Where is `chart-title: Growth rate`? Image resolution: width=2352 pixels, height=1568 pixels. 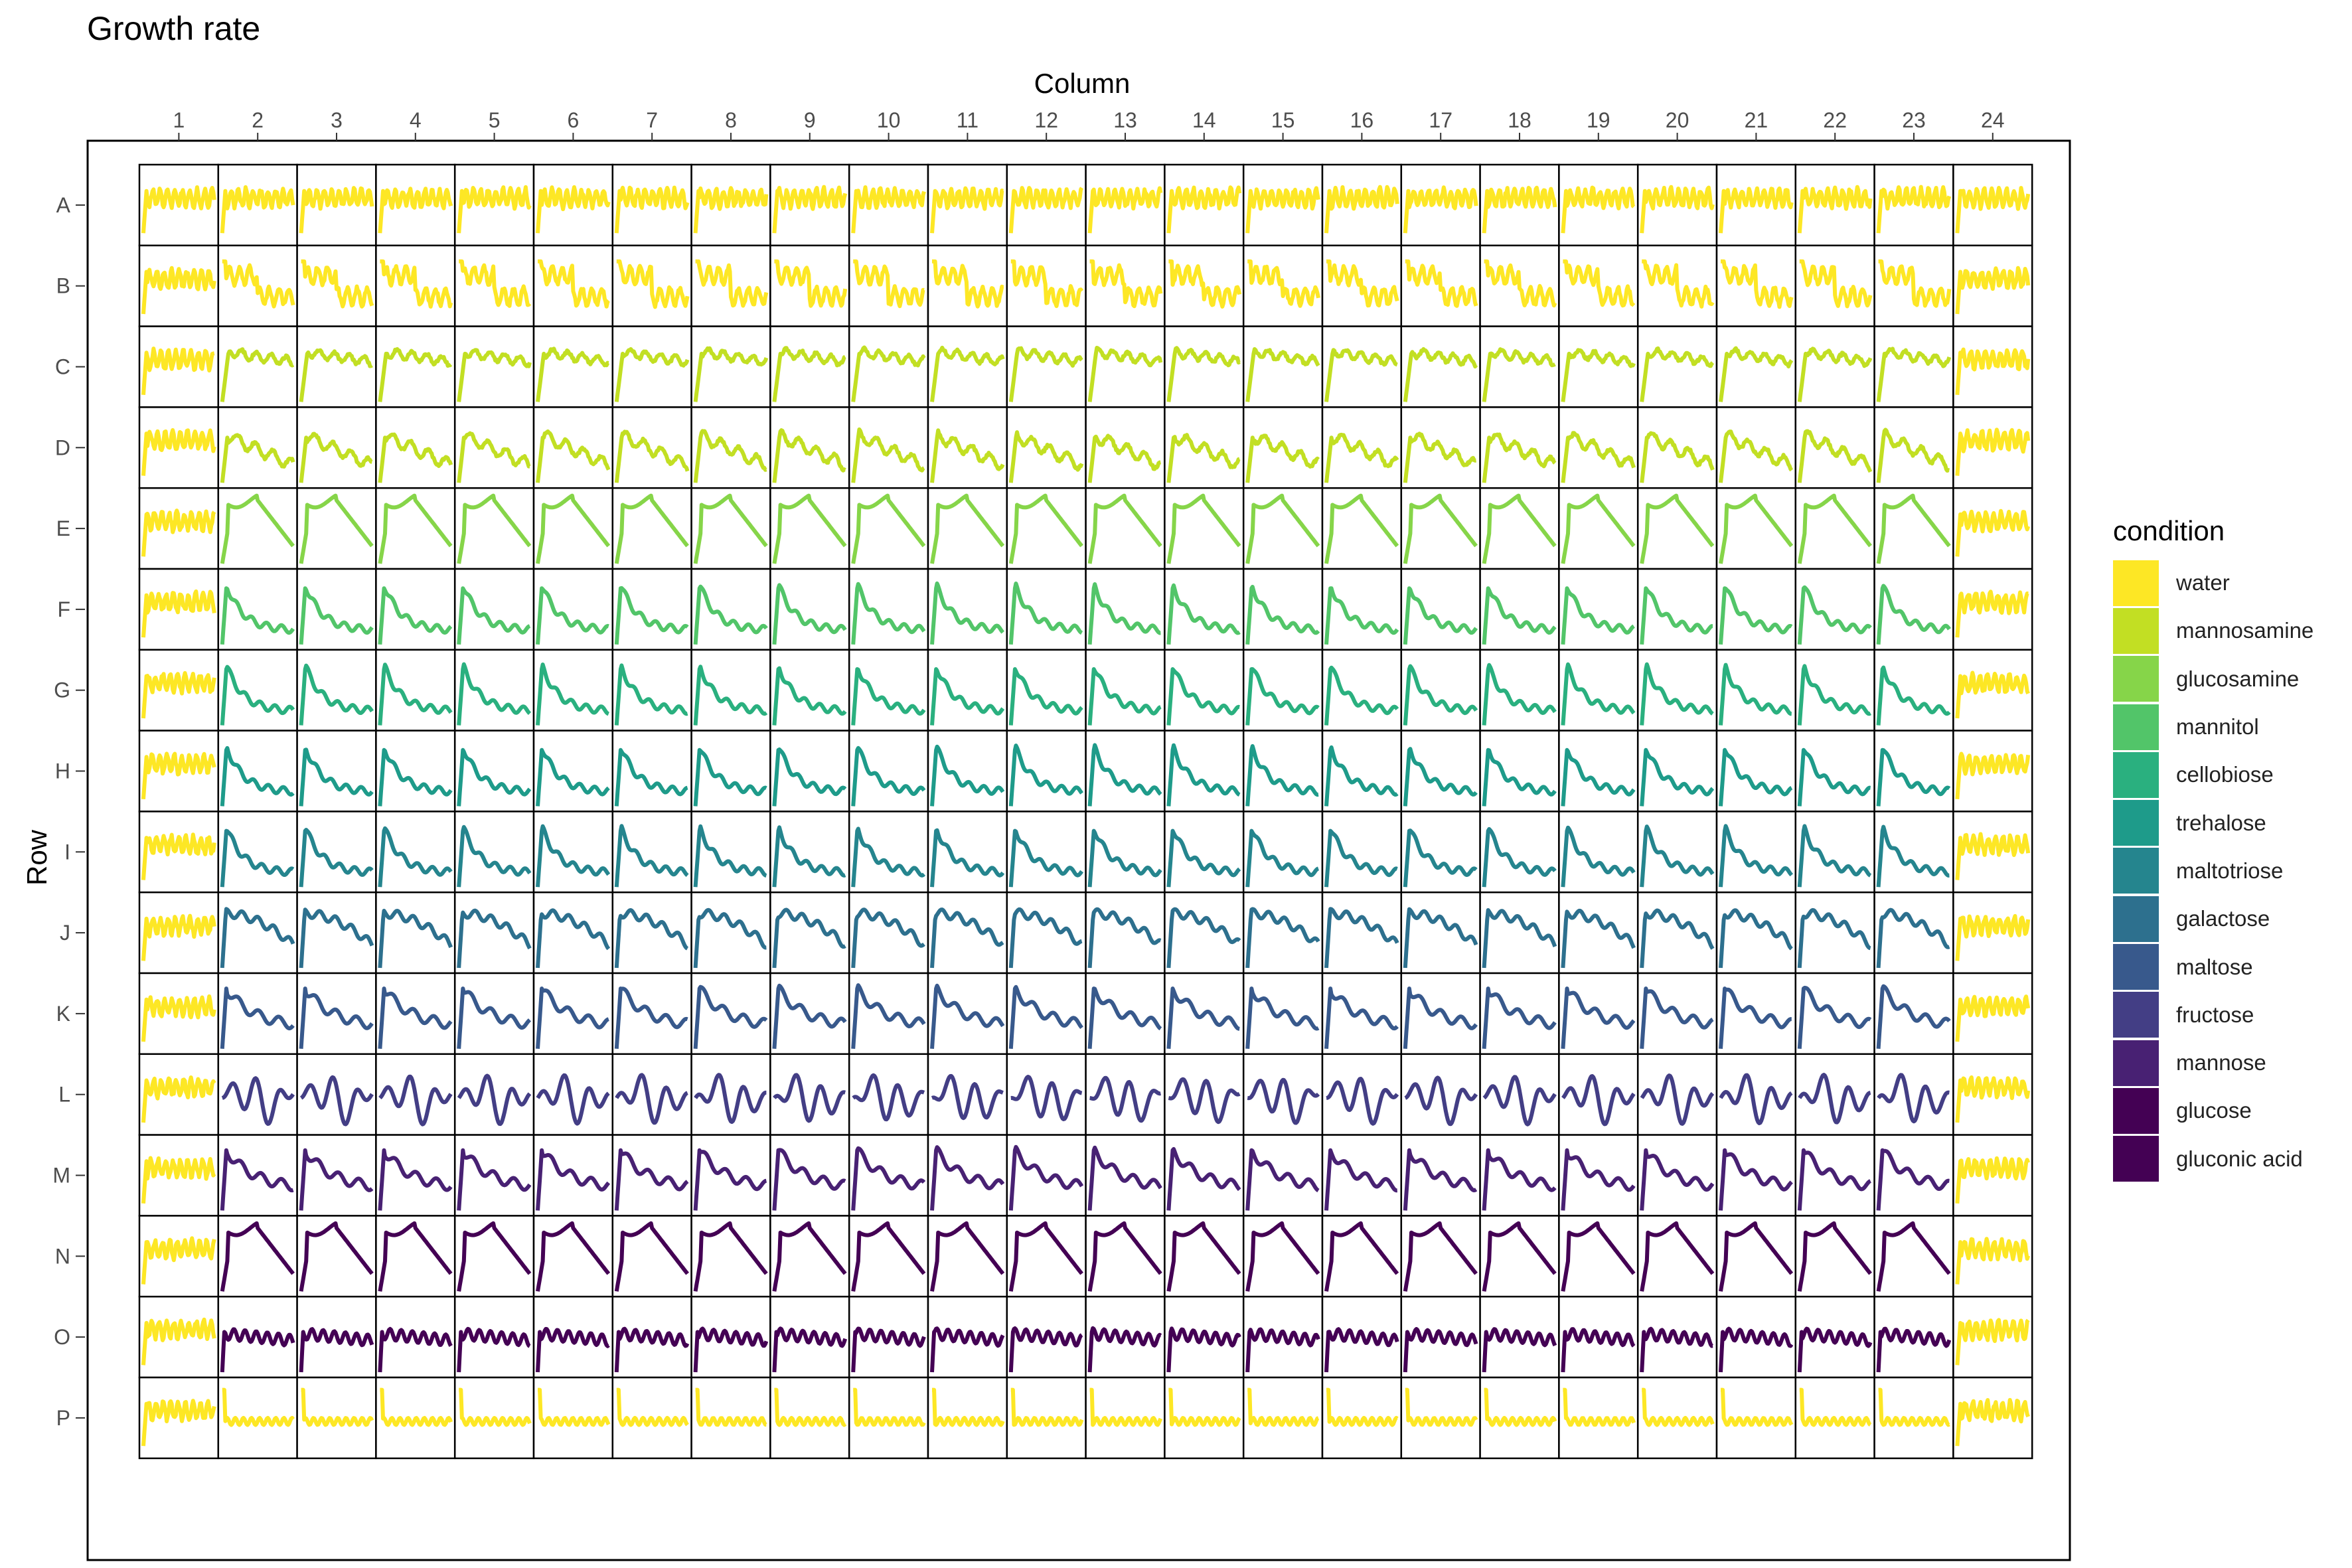
chart-title: Growth rate is located at coordinates (174, 29).